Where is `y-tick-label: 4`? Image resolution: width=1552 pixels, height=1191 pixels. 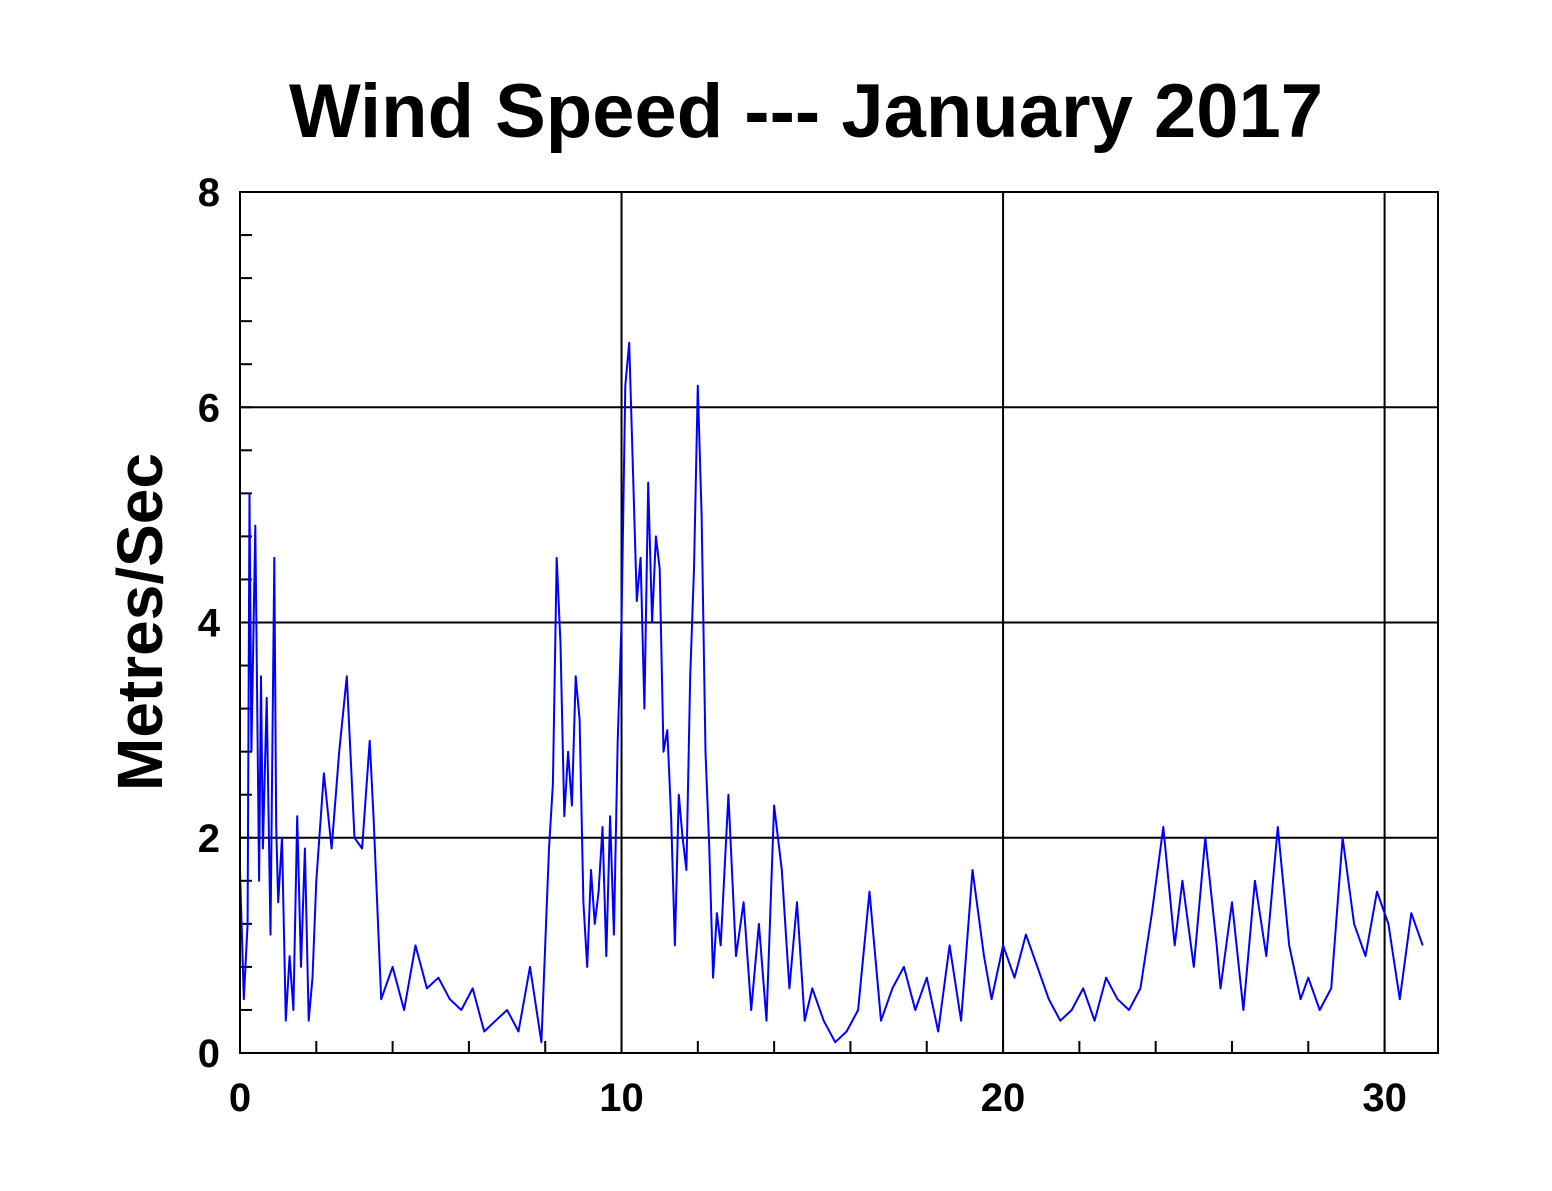 y-tick-label: 4 is located at coordinates (209, 624).